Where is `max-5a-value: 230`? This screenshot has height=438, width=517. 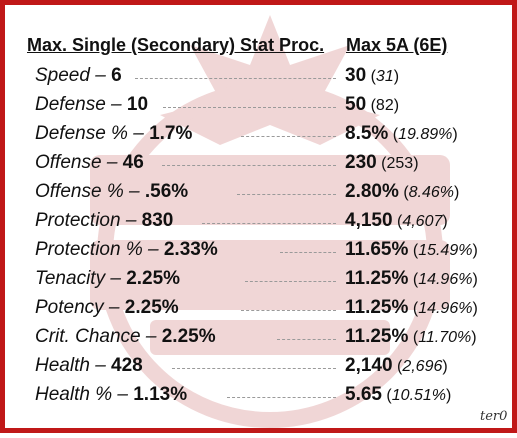 max-5a-value: 230 is located at coordinates (361, 162).